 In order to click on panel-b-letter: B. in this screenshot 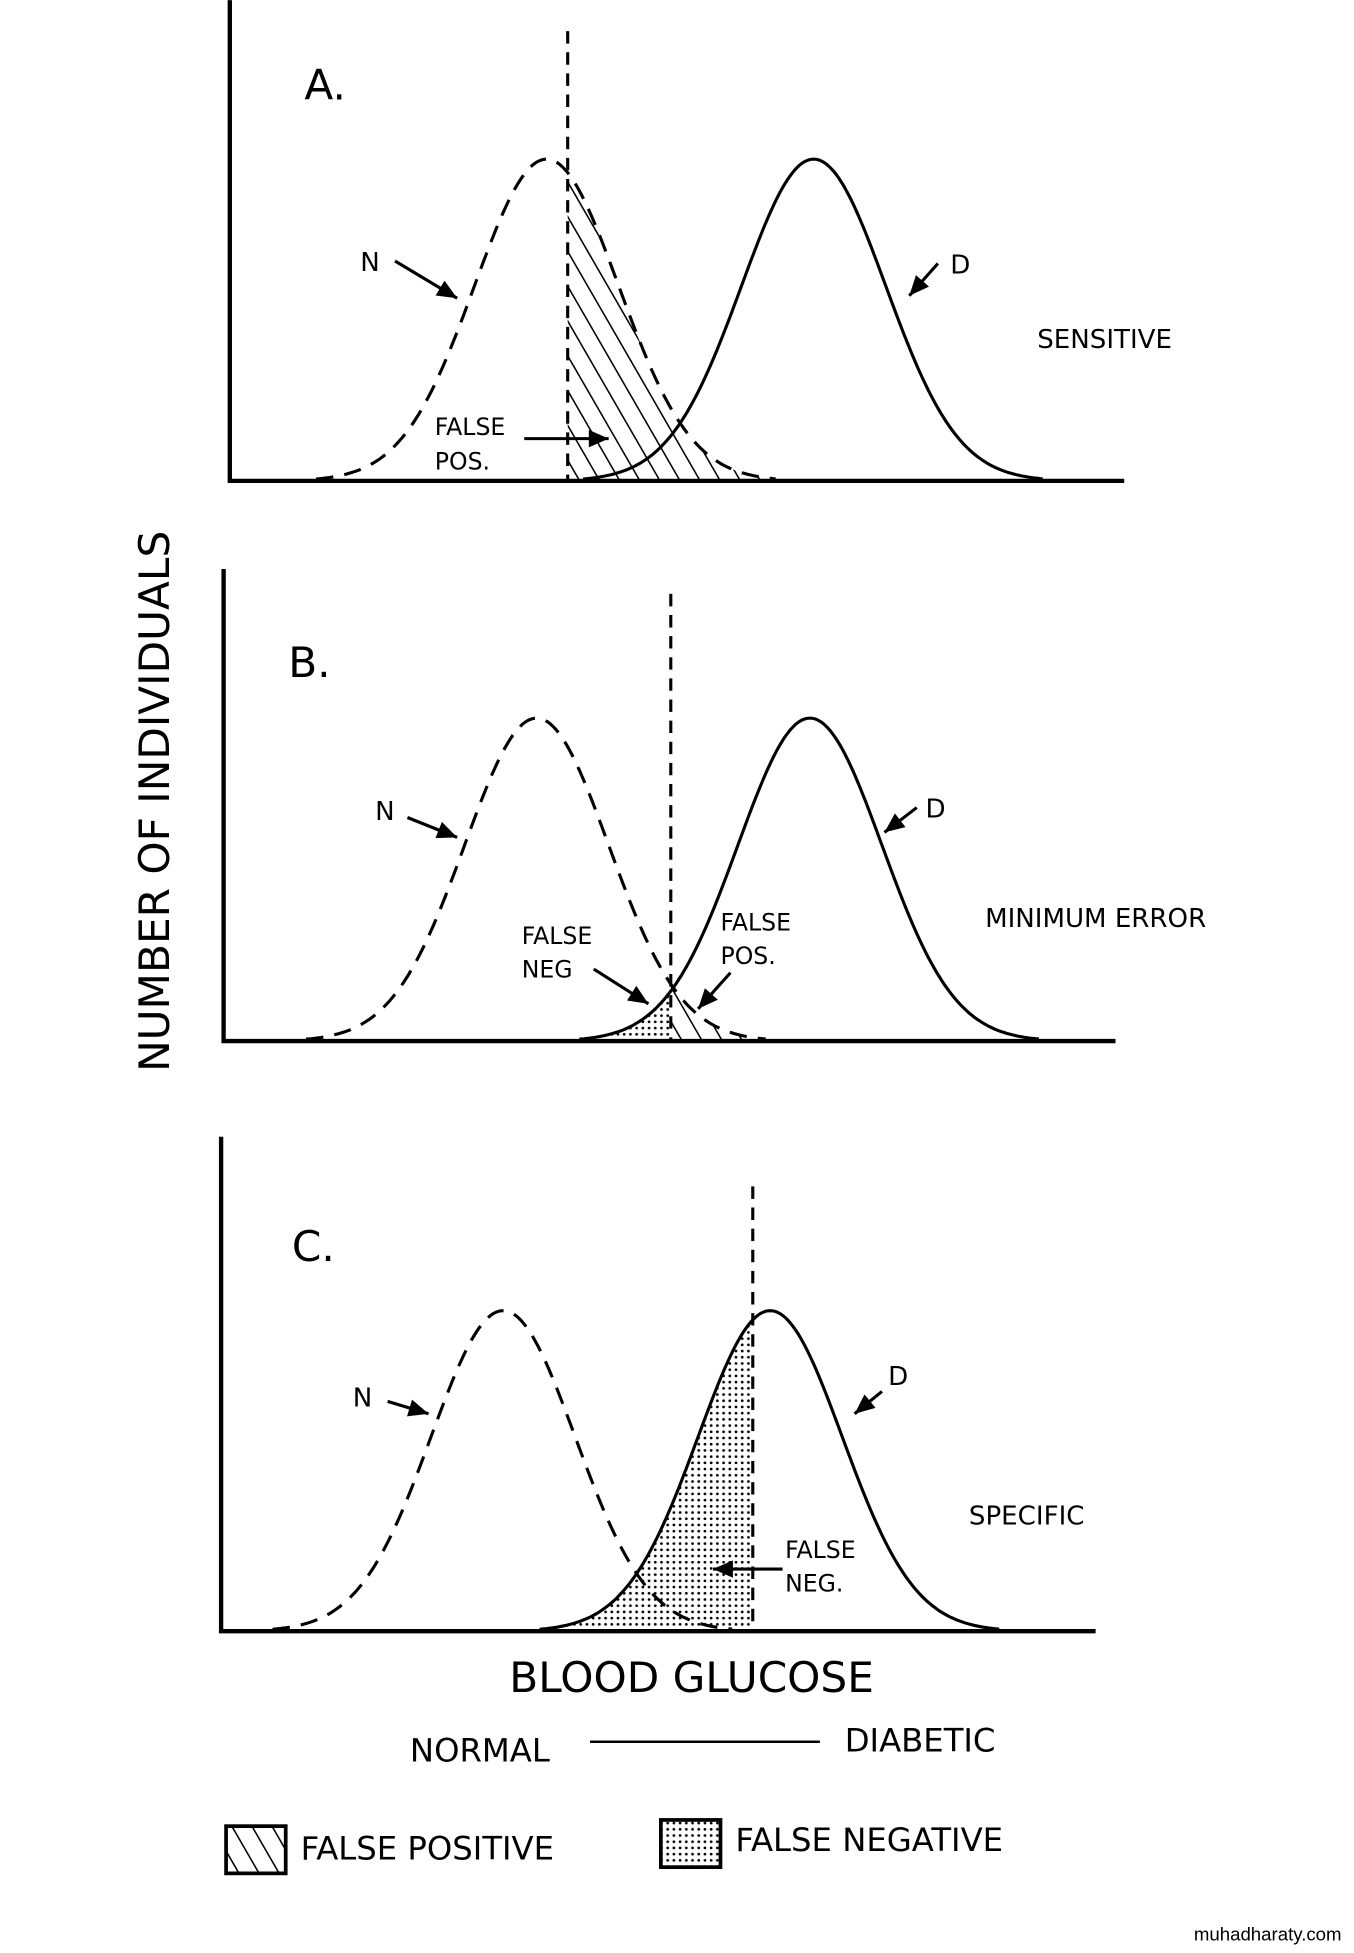, I will do `click(309, 662)`.